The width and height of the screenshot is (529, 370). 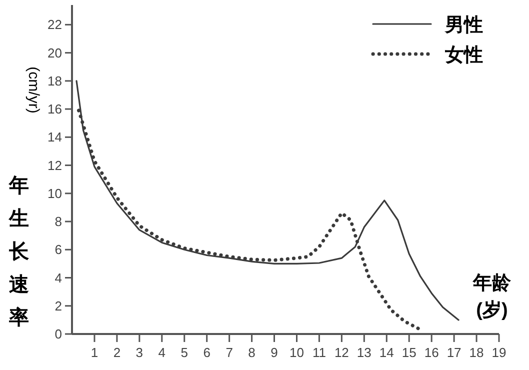 What do you see at coordinates (274, 352) in the screenshot?
I see `x-tick-label: 9` at bounding box center [274, 352].